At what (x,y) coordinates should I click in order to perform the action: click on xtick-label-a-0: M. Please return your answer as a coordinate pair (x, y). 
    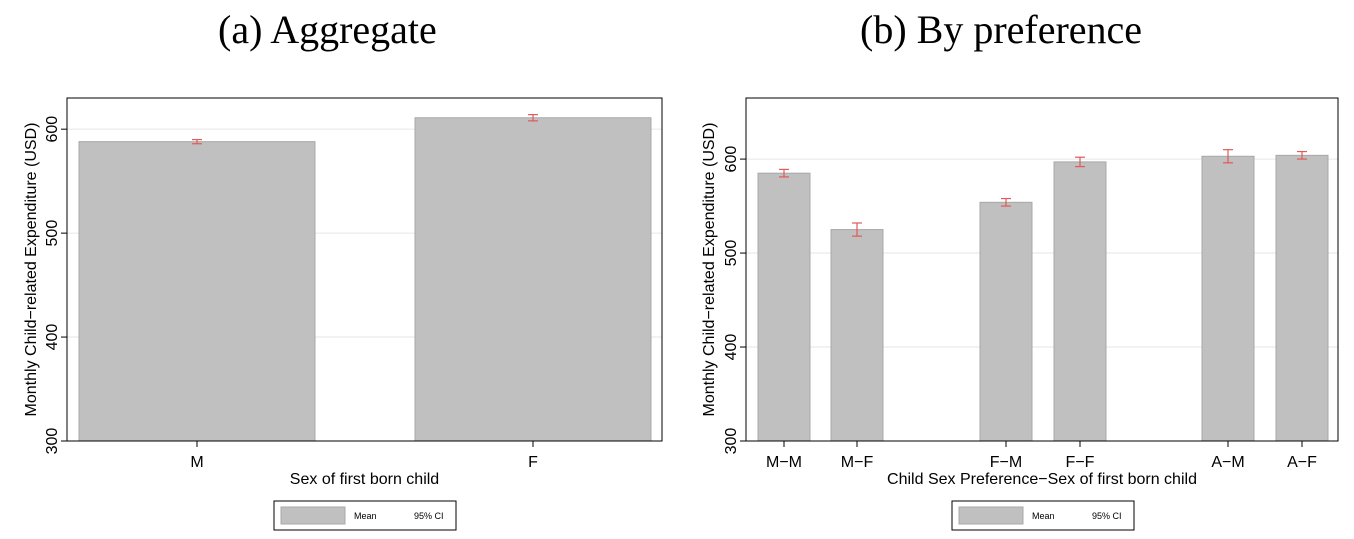
    Looking at the image, I should click on (196, 462).